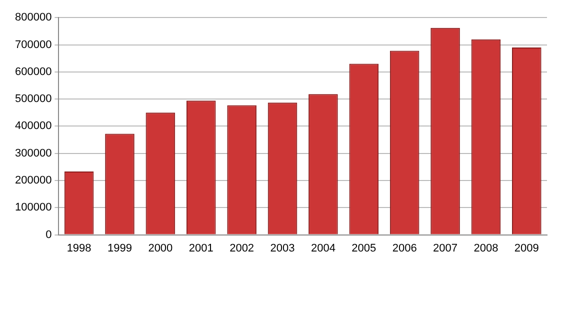 This screenshot has width=565, height=336. I want to click on y-tick-label: 600000, so click(33, 72).